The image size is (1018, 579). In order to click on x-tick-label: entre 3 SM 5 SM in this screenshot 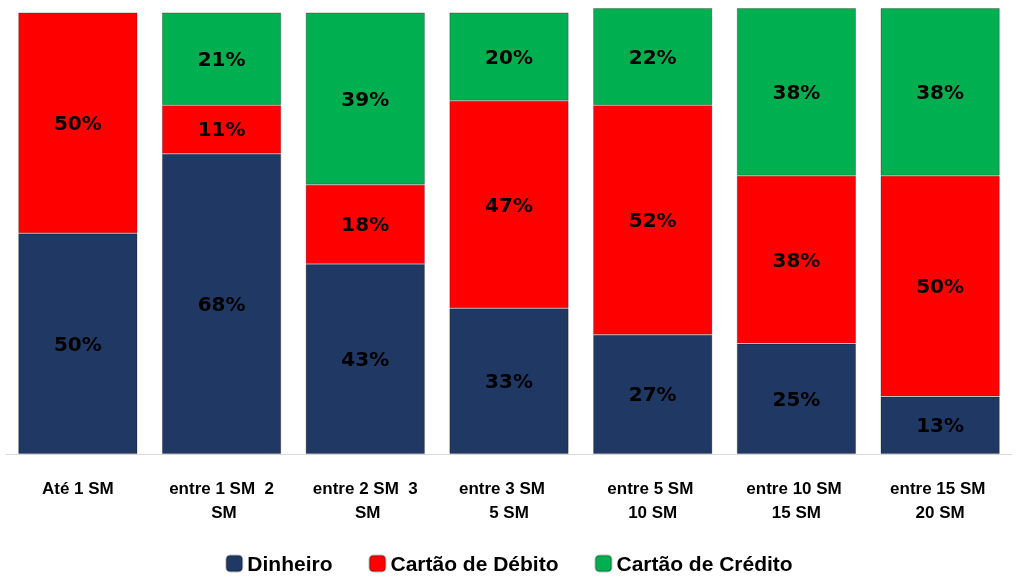, I will do `click(509, 500)`.